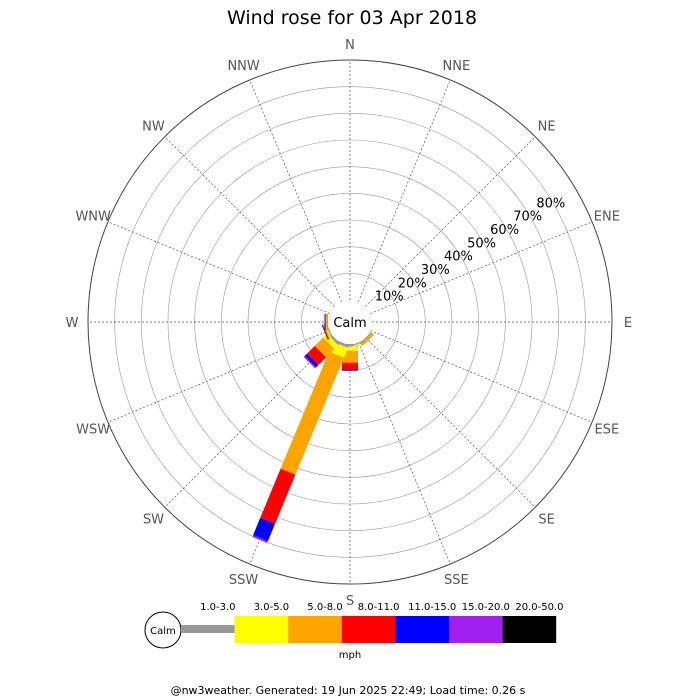 This screenshot has width=700, height=700. Describe the element at coordinates (435, 270) in the screenshot. I see `ring-label: 30%` at that location.